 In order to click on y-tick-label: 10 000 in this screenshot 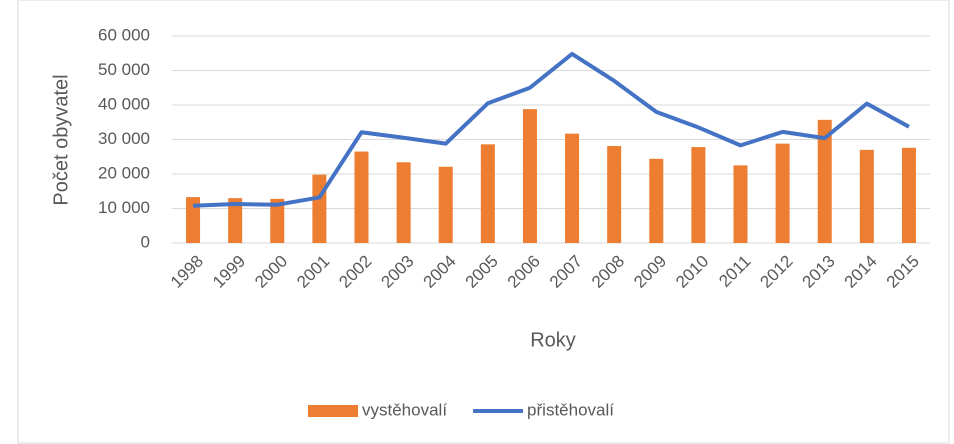, I will do `click(124, 207)`.